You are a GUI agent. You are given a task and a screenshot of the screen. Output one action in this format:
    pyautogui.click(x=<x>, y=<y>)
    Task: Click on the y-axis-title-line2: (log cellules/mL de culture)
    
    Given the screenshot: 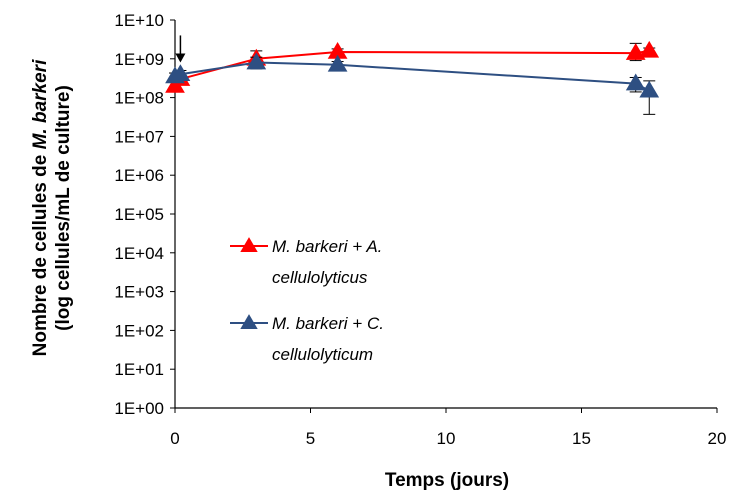 What is the action you would take?
    pyautogui.click(x=63, y=208)
    